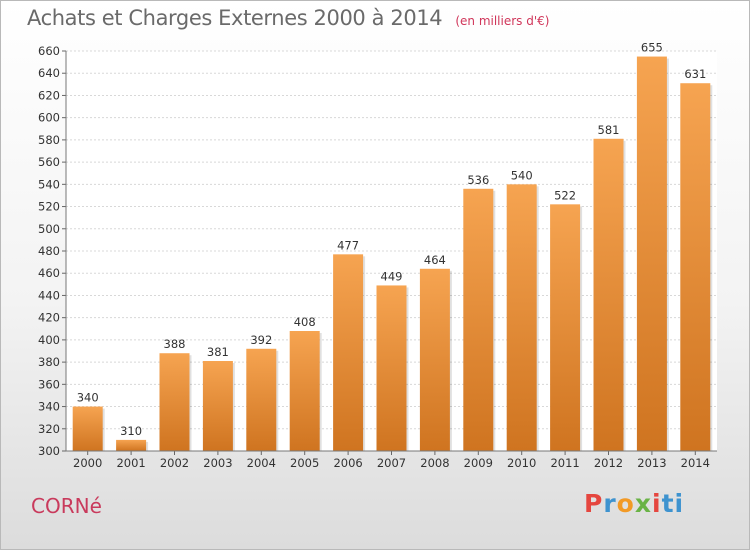 The image size is (750, 550). I want to click on y-tick-label: 500, so click(49, 229).